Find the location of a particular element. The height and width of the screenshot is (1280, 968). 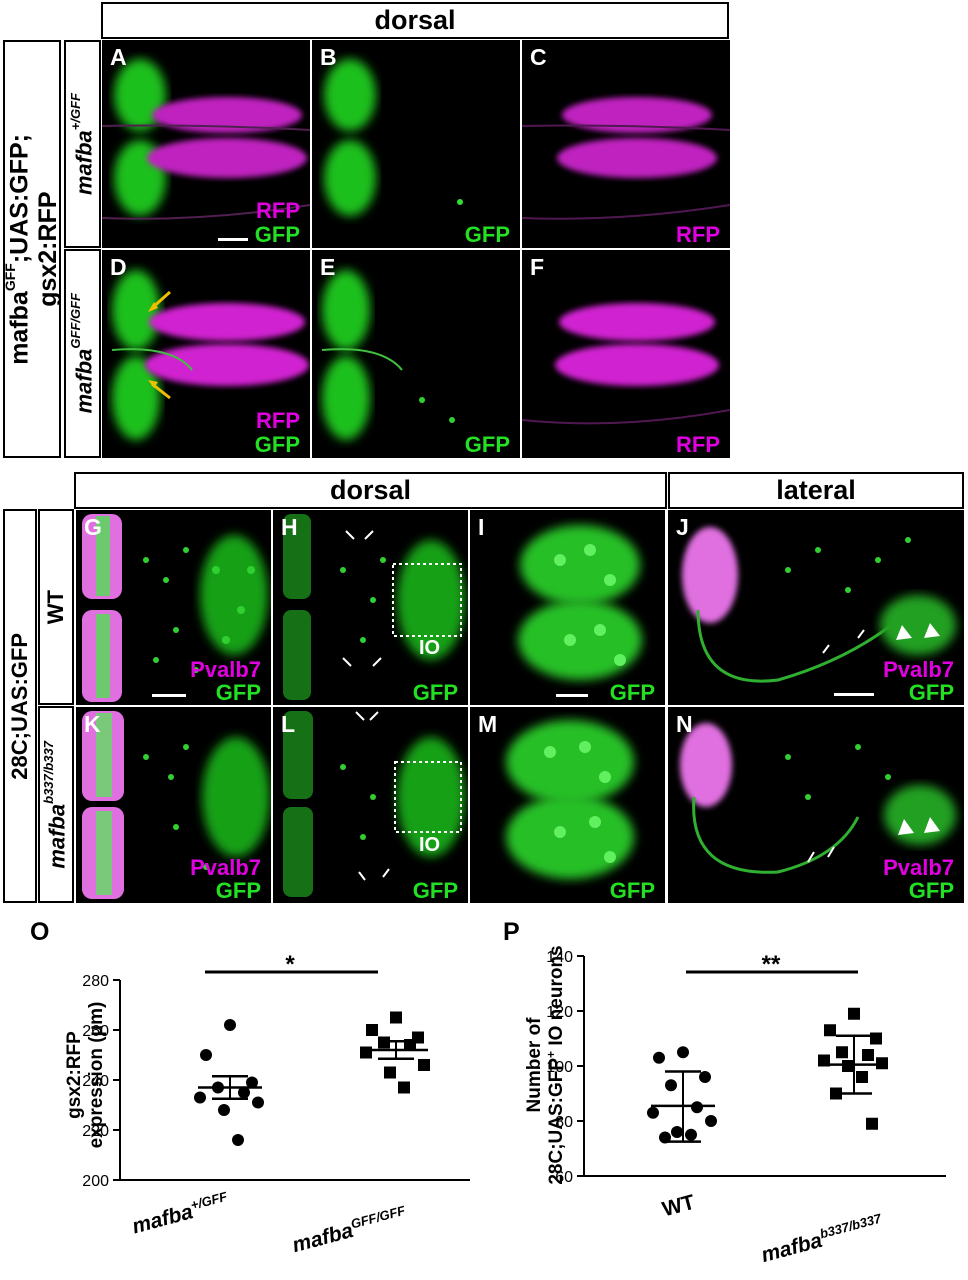

panel-k-pvalb7-label: Pvalb7 is located at coordinates (225, 867).